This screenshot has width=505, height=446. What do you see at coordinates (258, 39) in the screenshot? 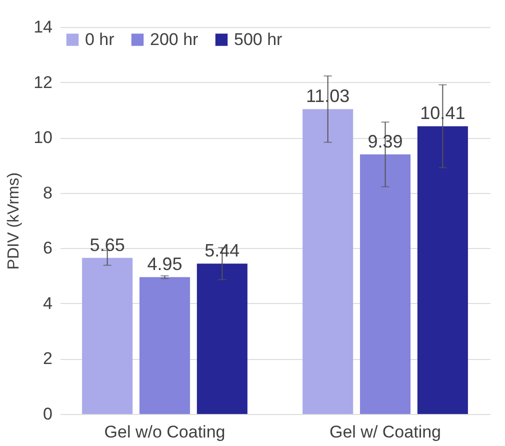
I see `legend-label: 500 hr` at bounding box center [258, 39].